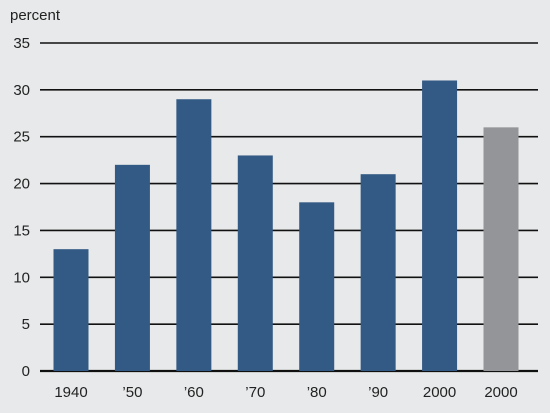 The height and width of the screenshot is (413, 550). What do you see at coordinates (317, 392) in the screenshot?
I see `x-category-label: ’80` at bounding box center [317, 392].